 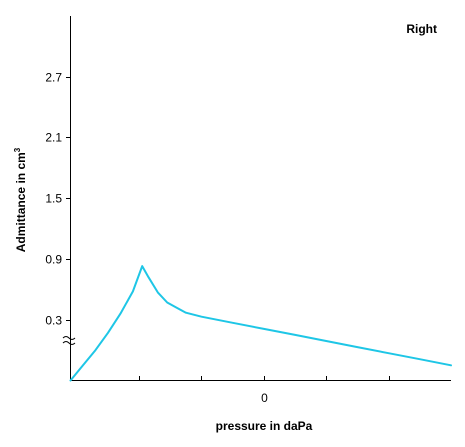 What do you see at coordinates (53, 78) in the screenshot?
I see `y-tick-label-4: 2.7` at bounding box center [53, 78].